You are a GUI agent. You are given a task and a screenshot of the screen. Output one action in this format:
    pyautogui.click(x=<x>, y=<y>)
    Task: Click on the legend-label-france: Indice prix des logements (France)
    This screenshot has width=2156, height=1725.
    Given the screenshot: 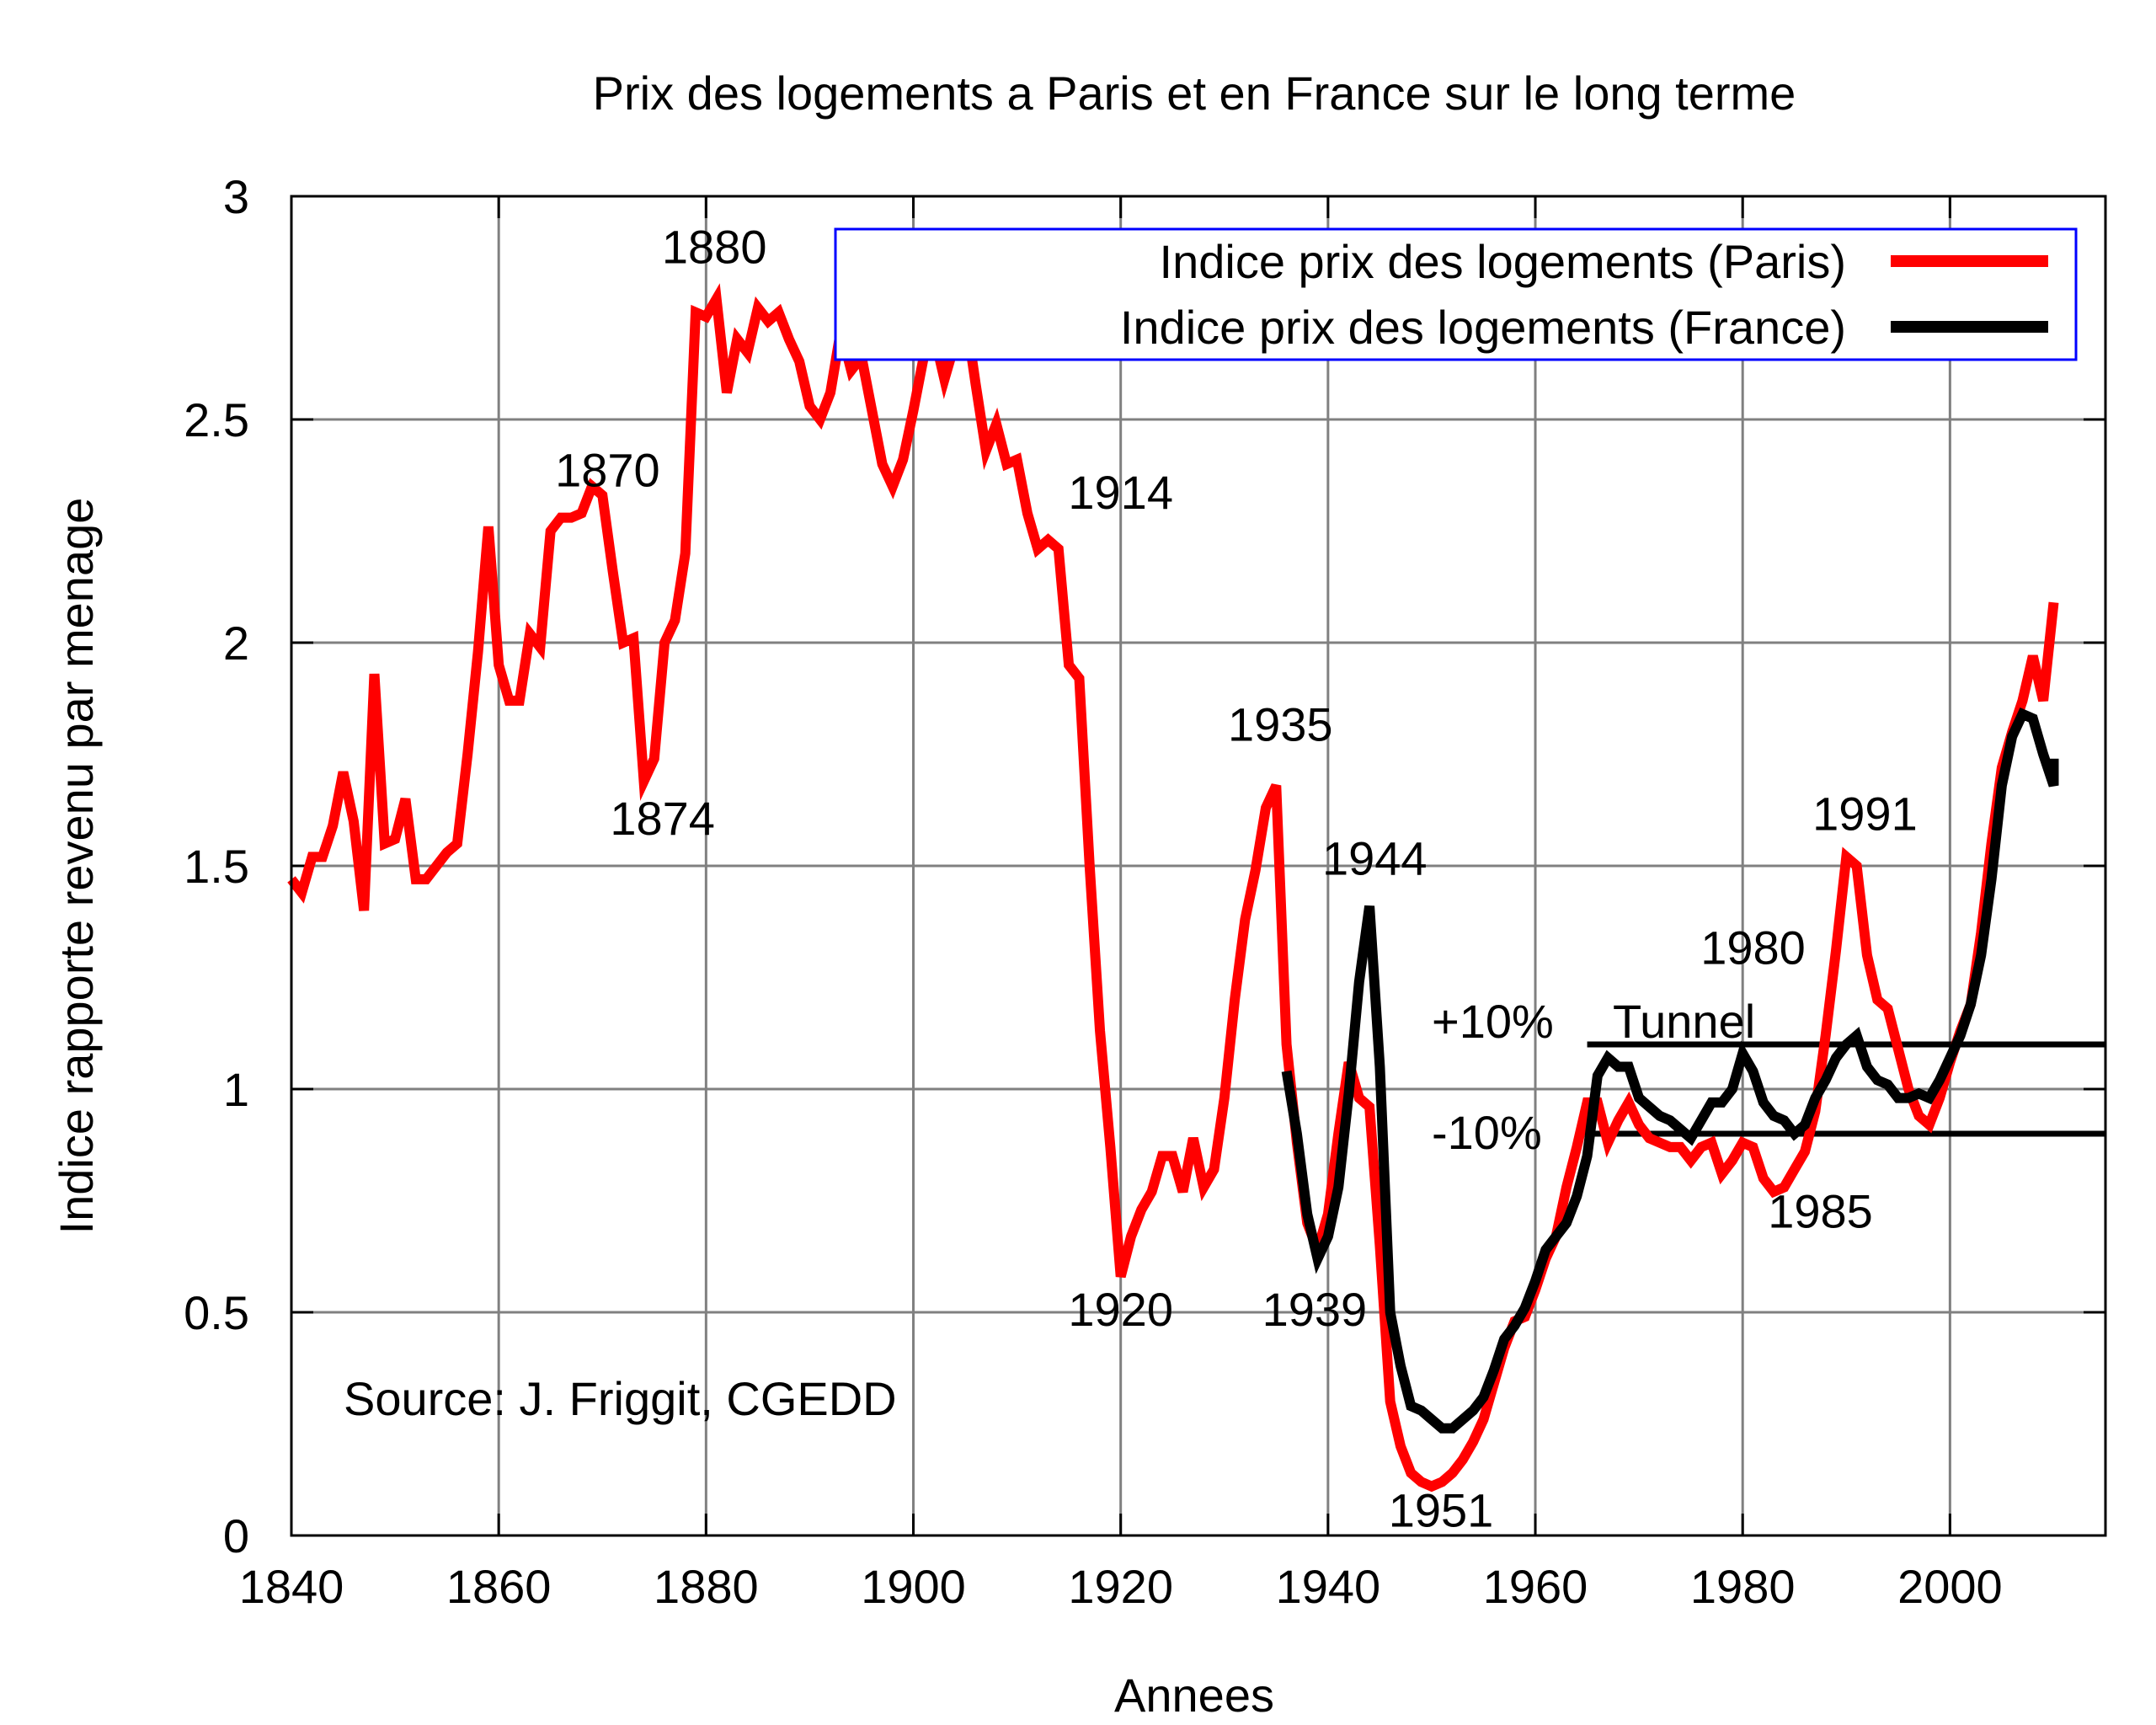 What is the action you would take?
    pyautogui.click(x=1483, y=327)
    